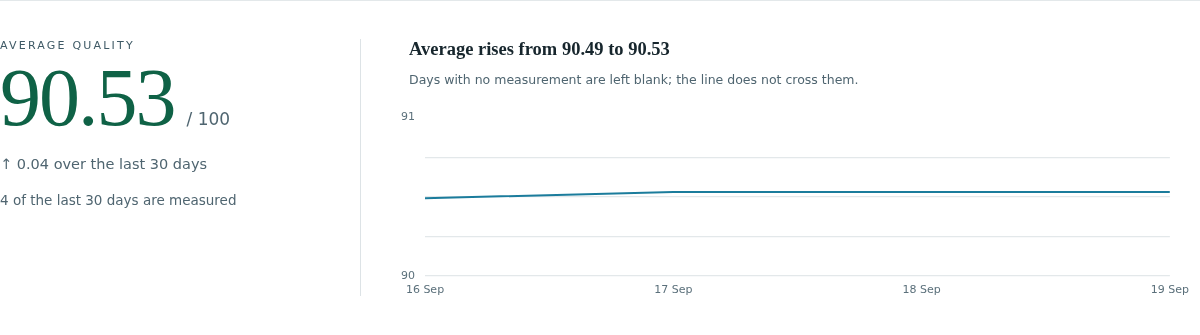 This screenshot has width=1200, height=335. Describe the element at coordinates (1170, 290) in the screenshot. I see `x-tick-label: 19 Sep` at that location.